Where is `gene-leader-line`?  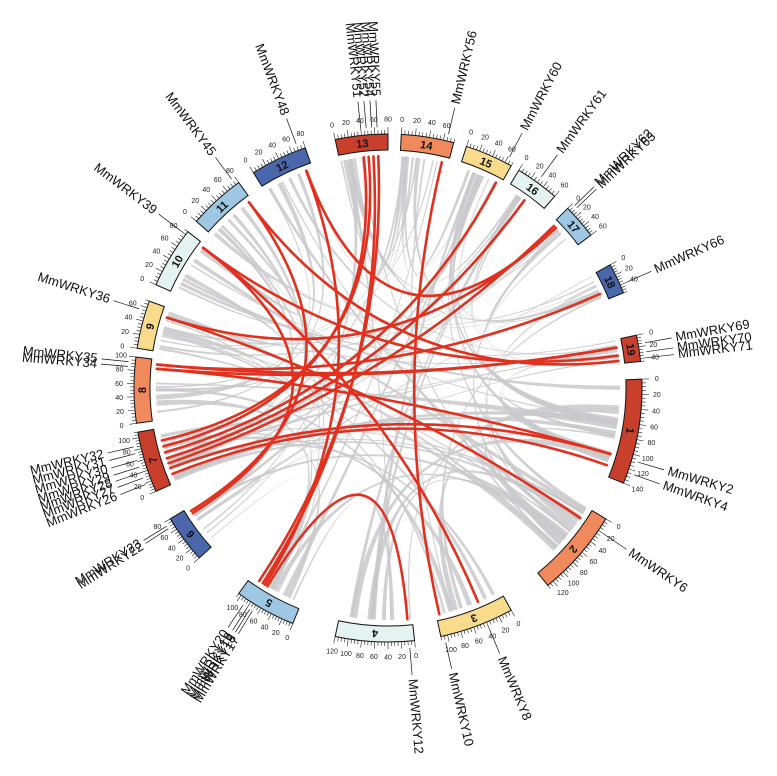
gene-leader-line is located at coordinates (451, 121).